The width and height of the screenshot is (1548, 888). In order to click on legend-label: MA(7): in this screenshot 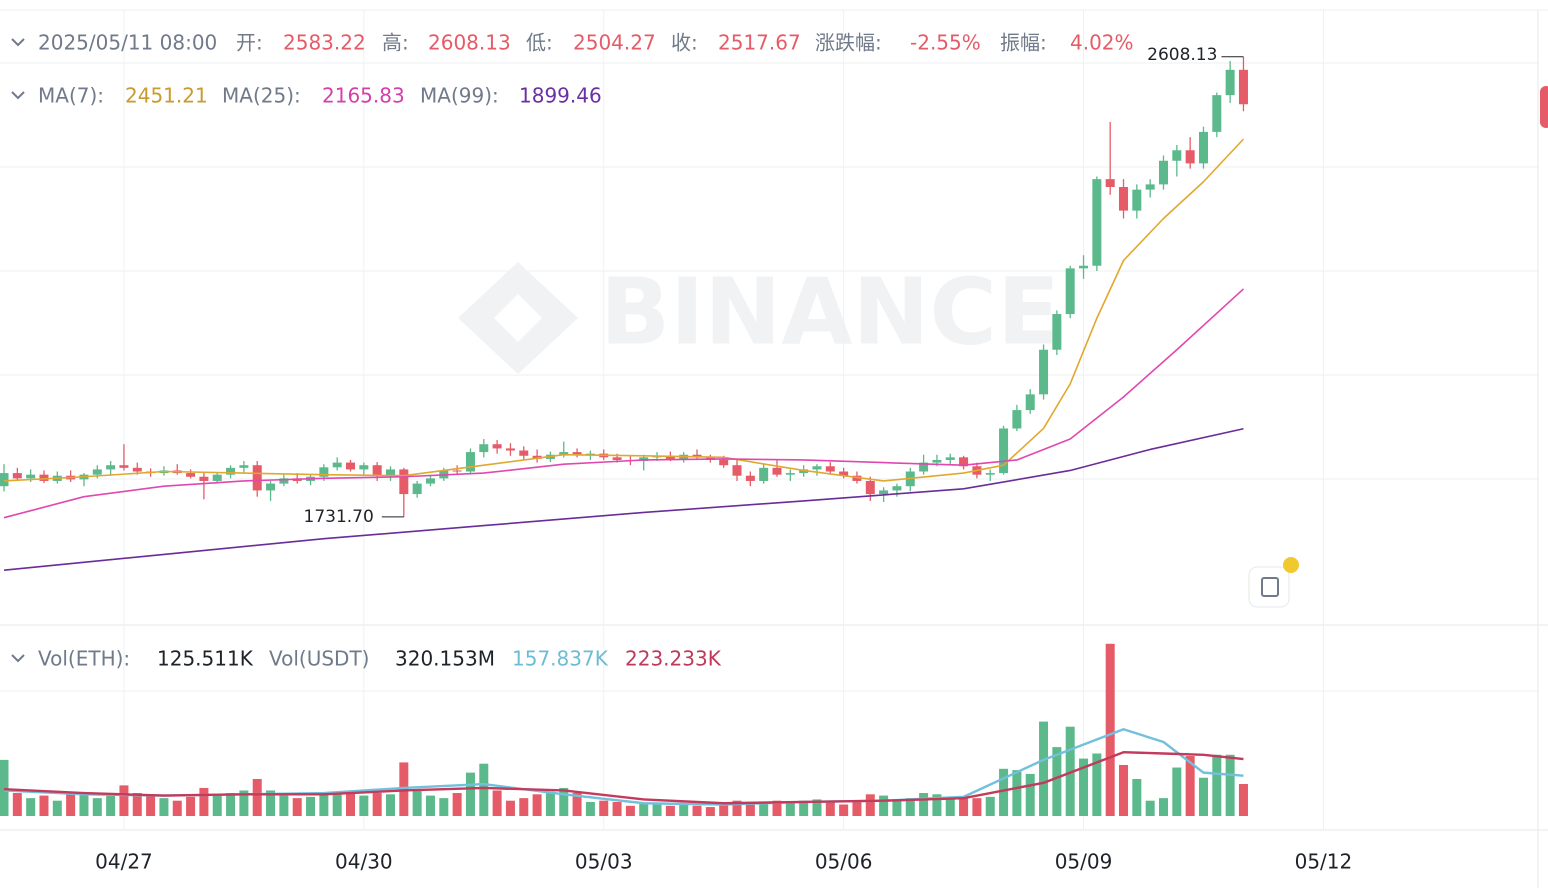, I will do `click(71, 96)`.